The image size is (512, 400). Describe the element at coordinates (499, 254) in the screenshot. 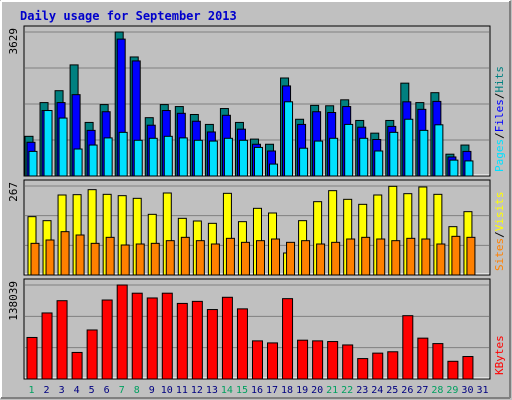

I see `legend-entry: Sites` at that location.